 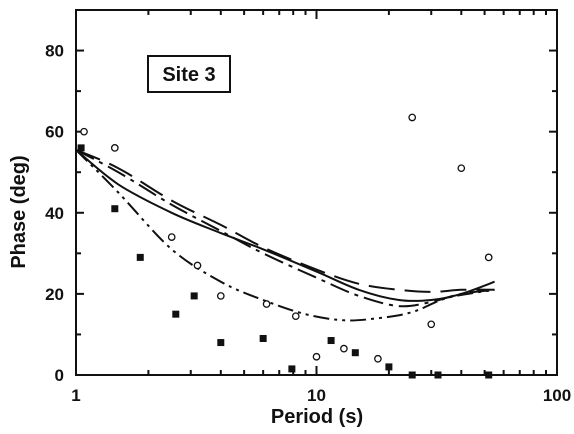 I want to click on y-axis-title: Phase (deg), so click(x=19, y=211).